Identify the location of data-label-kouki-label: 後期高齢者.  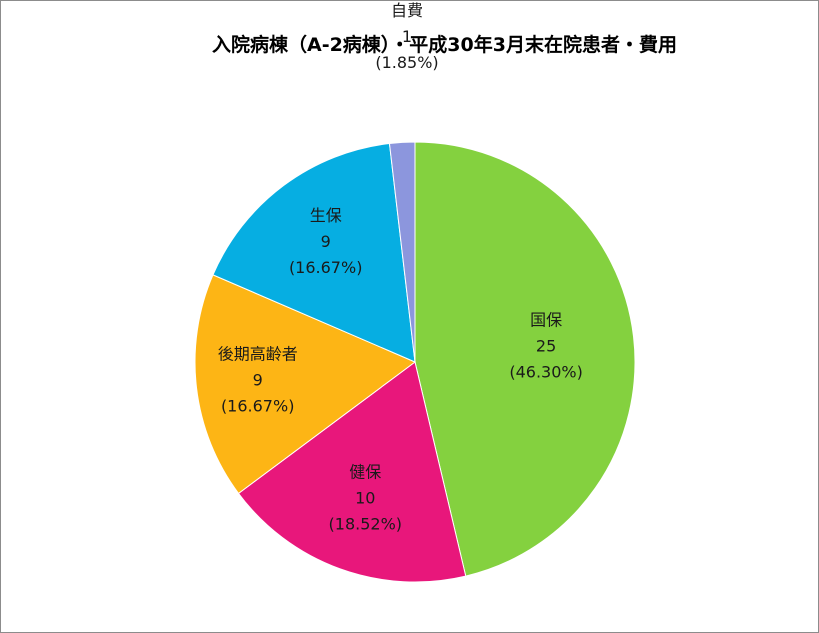
(258, 353).